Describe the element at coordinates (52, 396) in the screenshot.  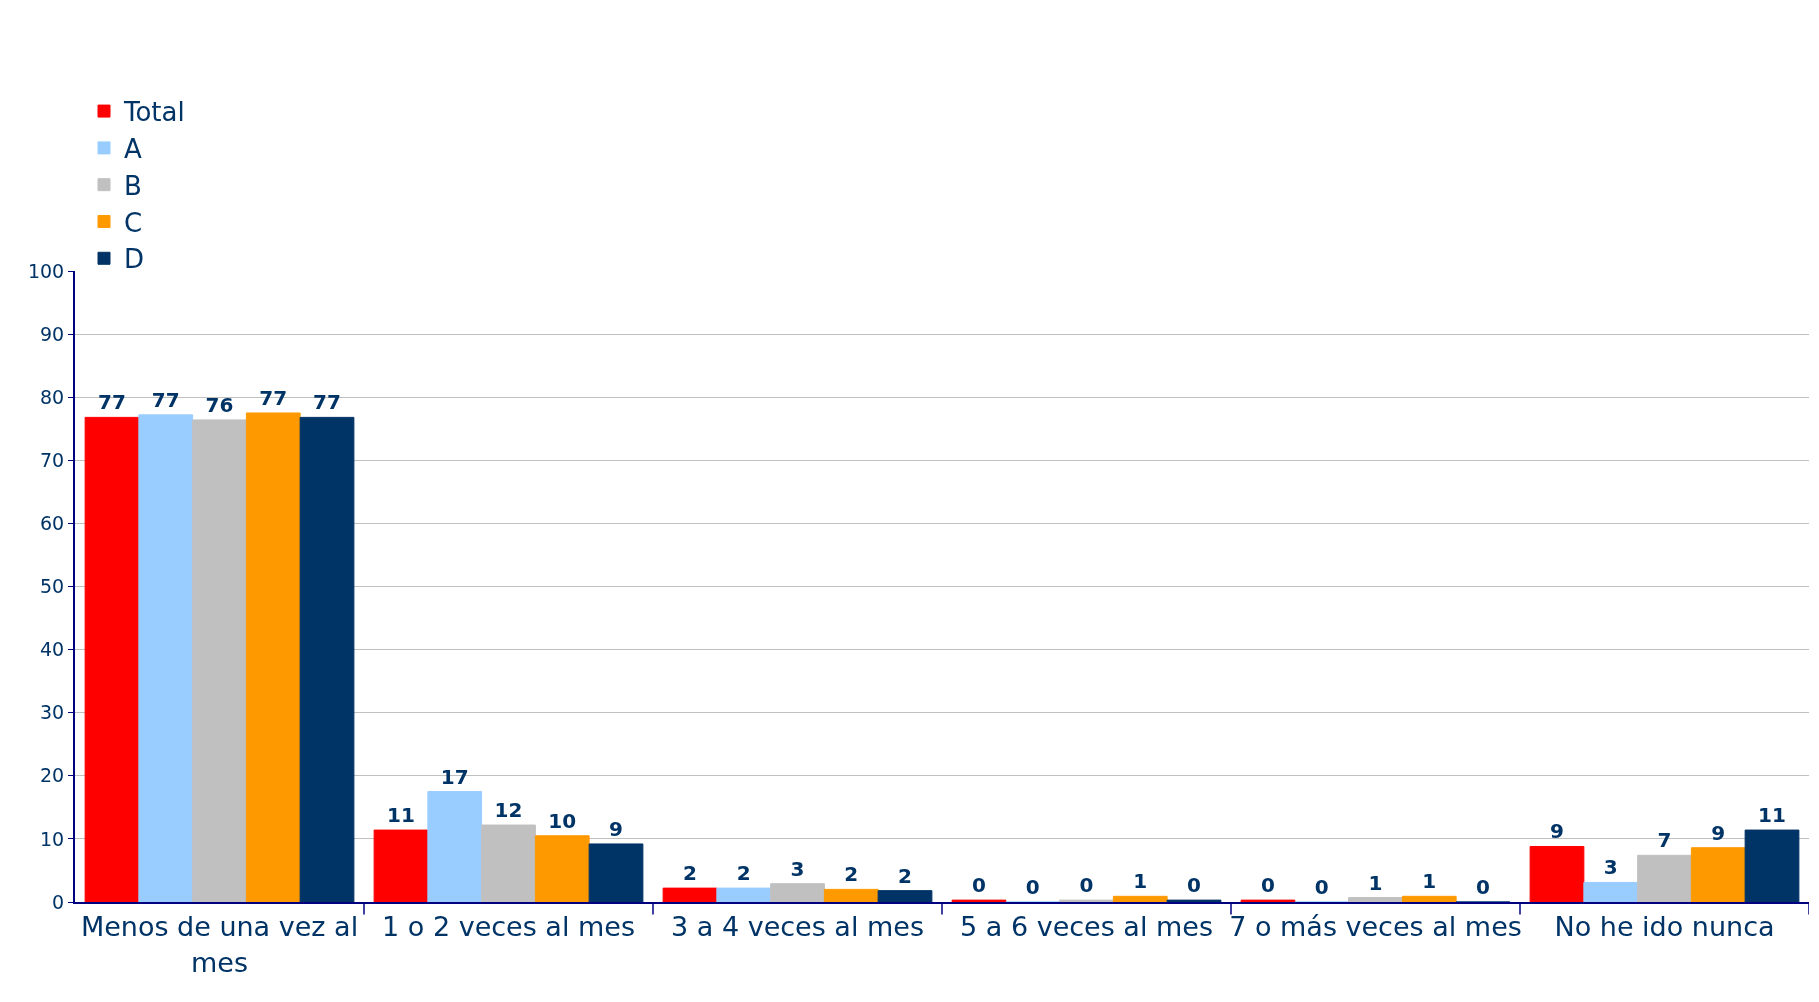
I see `y-tick-label: 80` at that location.